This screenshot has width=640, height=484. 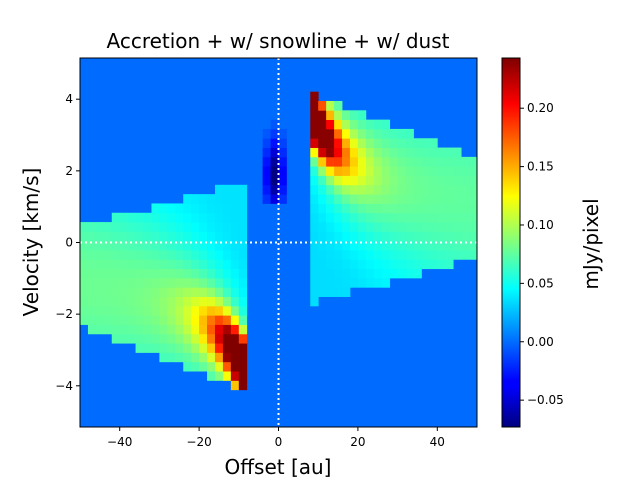 I want to click on x-tick-label: −20, so click(x=198, y=442).